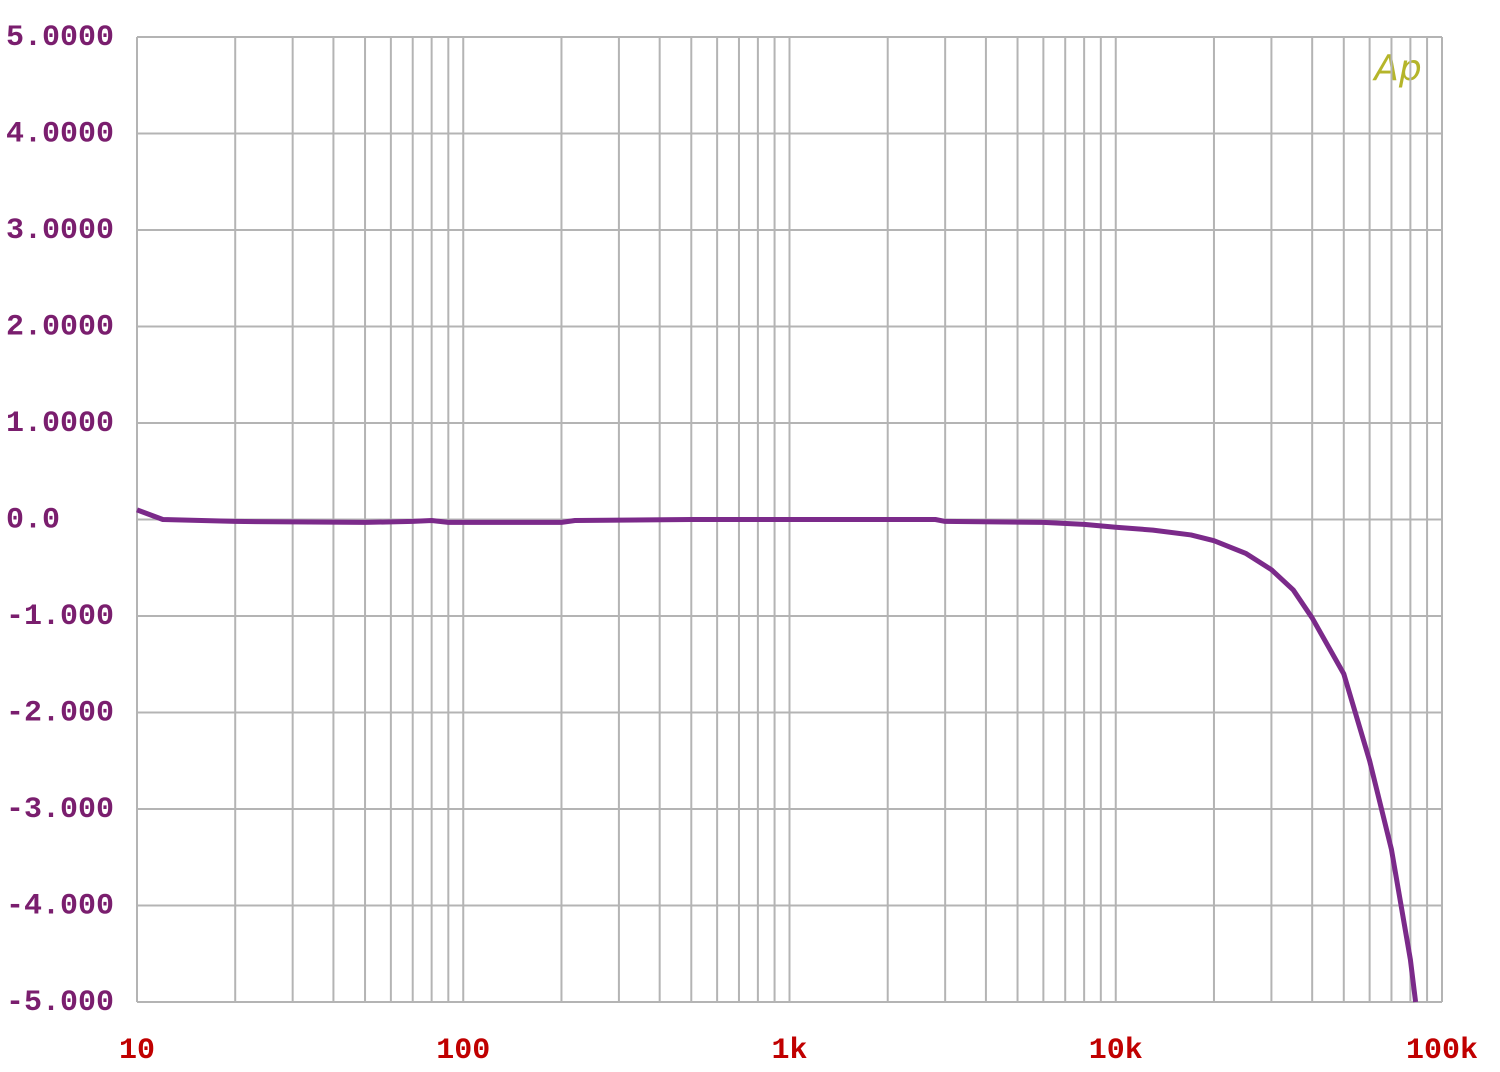  I want to click on y-tick-label: 0.0, so click(33, 520).